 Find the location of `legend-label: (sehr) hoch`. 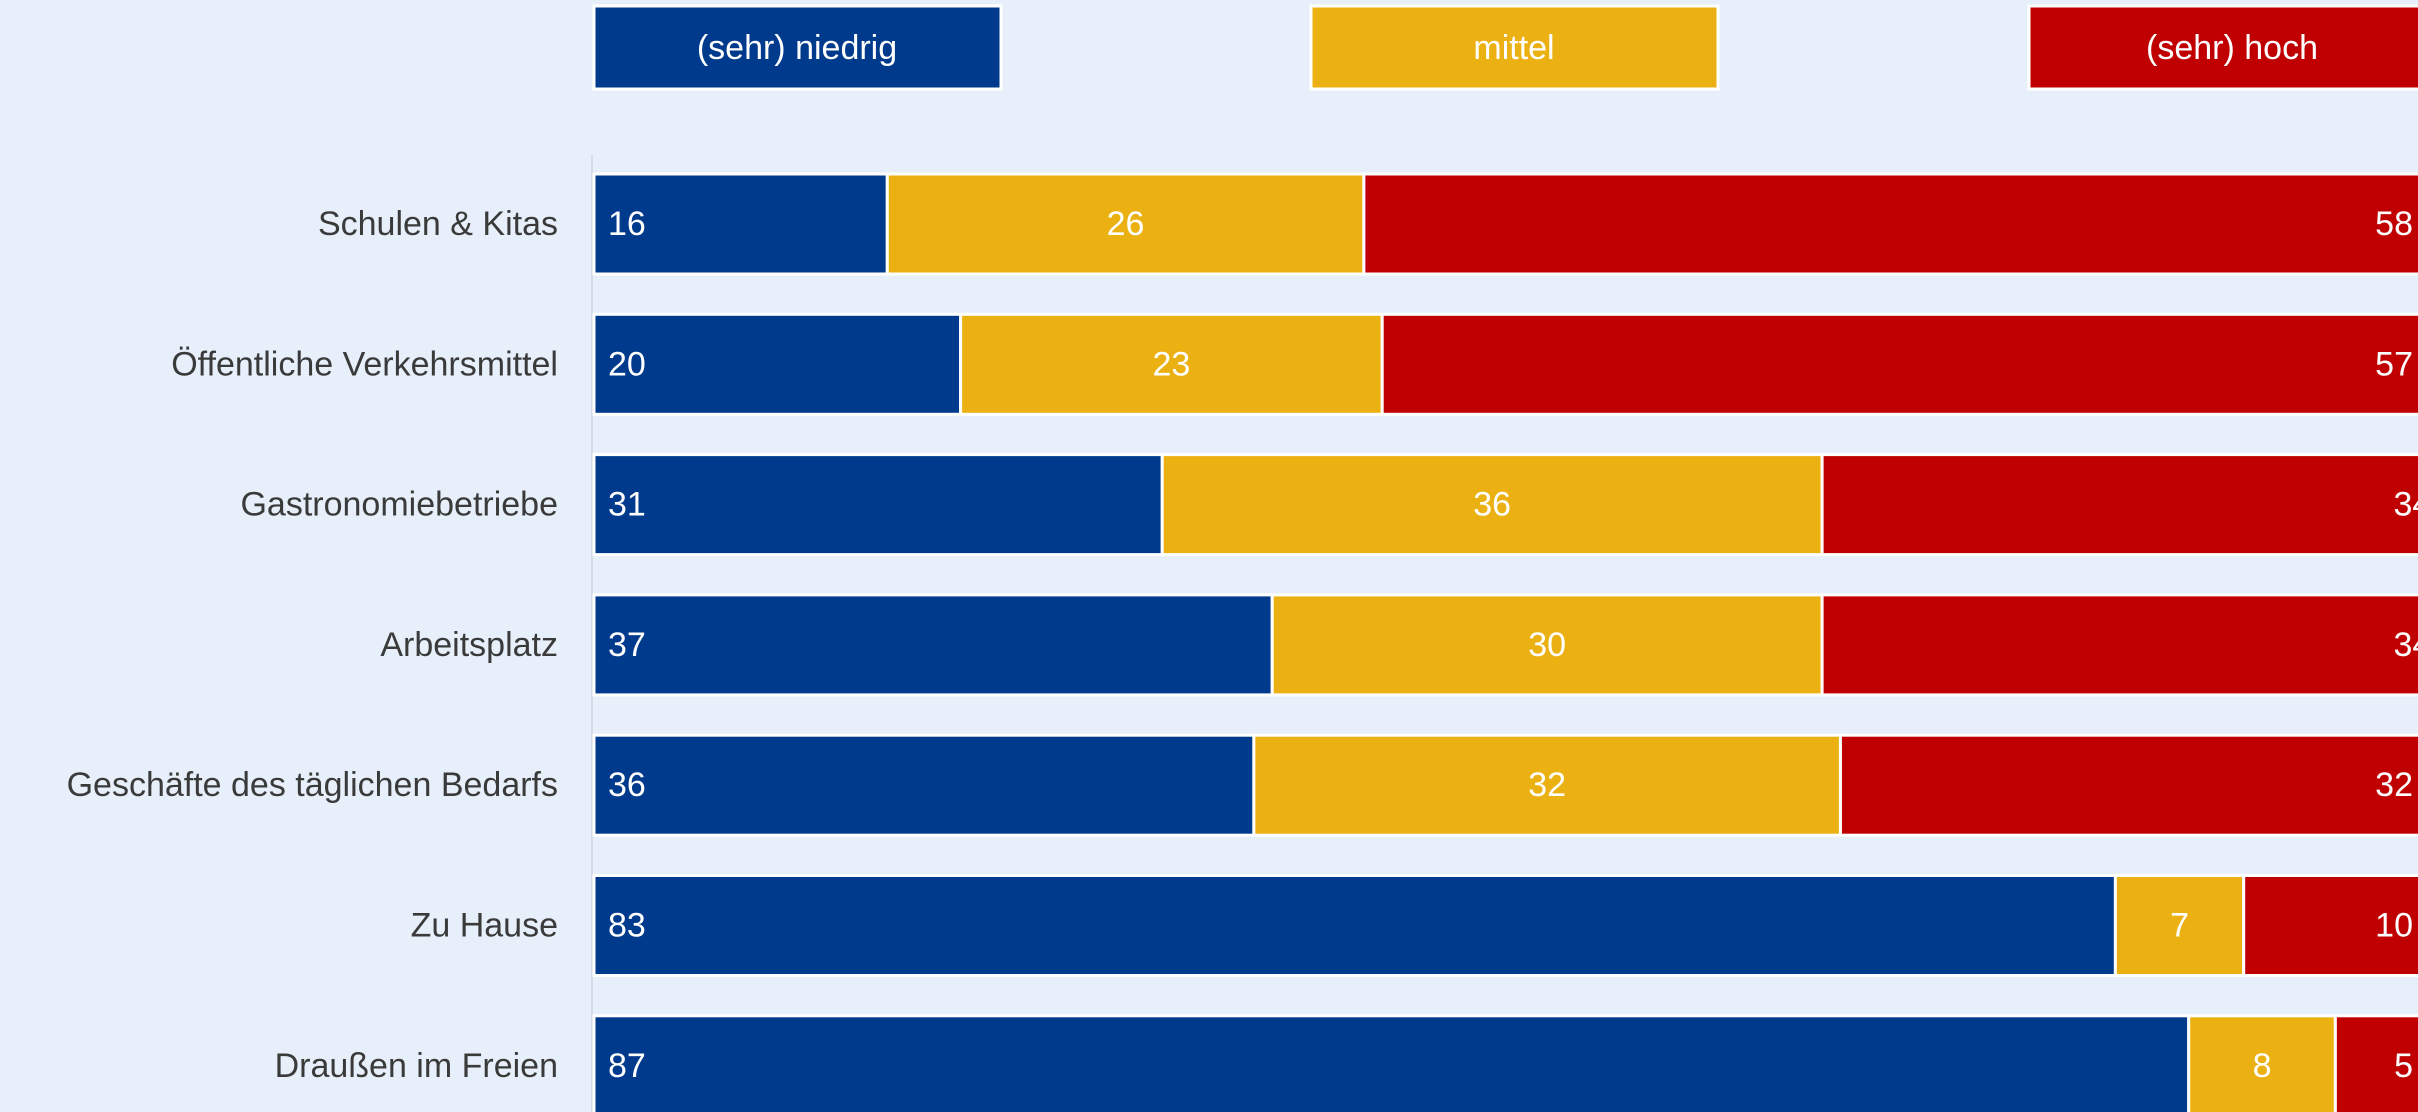

legend-label: (sehr) hoch is located at coordinates (2232, 48).